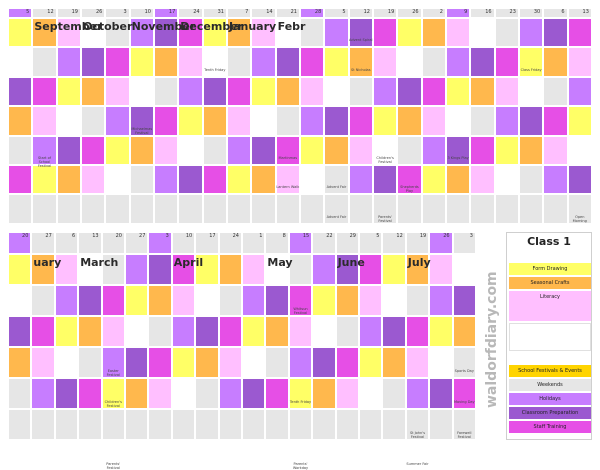 Image resolution: width=600 pixels, height=470 pixels. Describe the element at coordinates (482, 13) in the screenshot. I see `week-start-cell: 16` at that location.